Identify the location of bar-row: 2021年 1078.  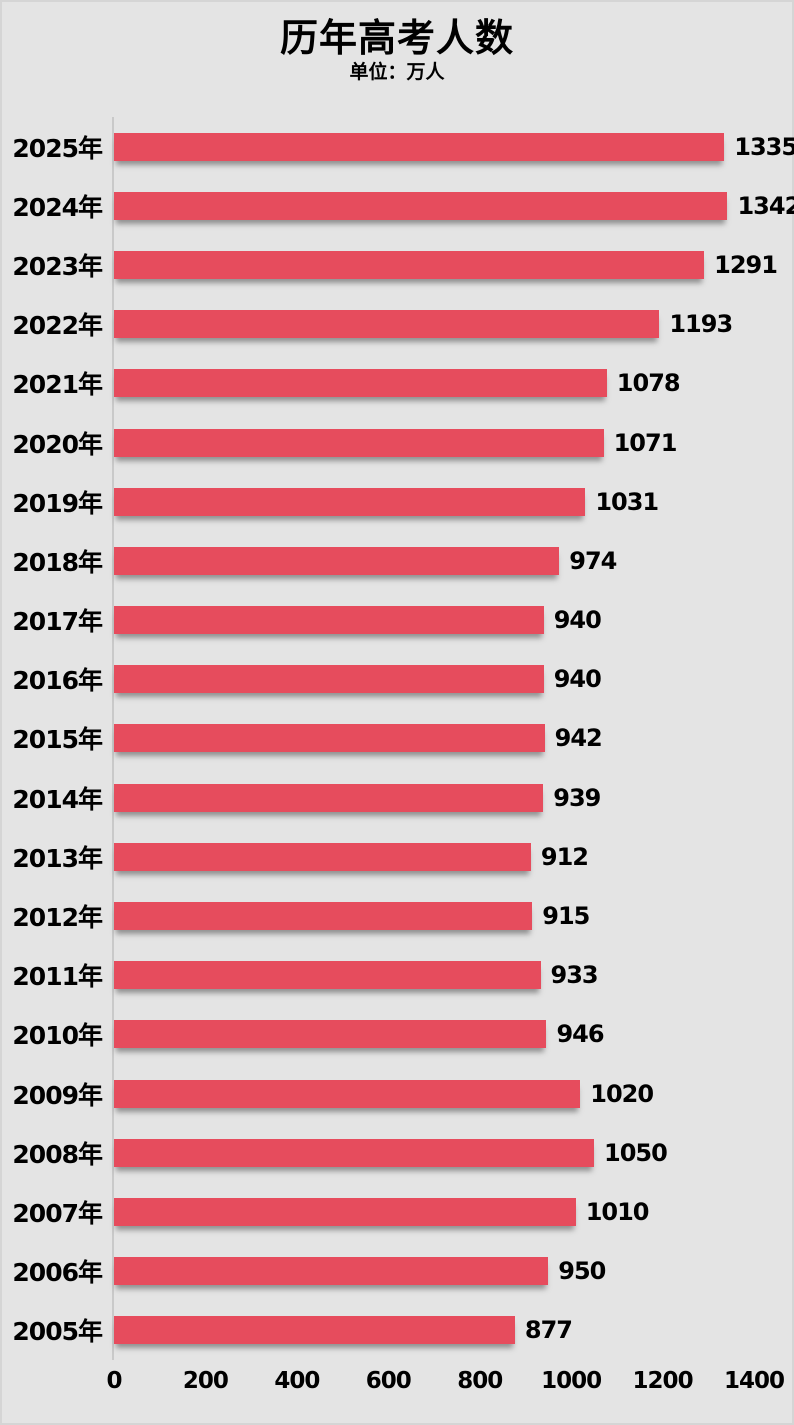
(398, 383).